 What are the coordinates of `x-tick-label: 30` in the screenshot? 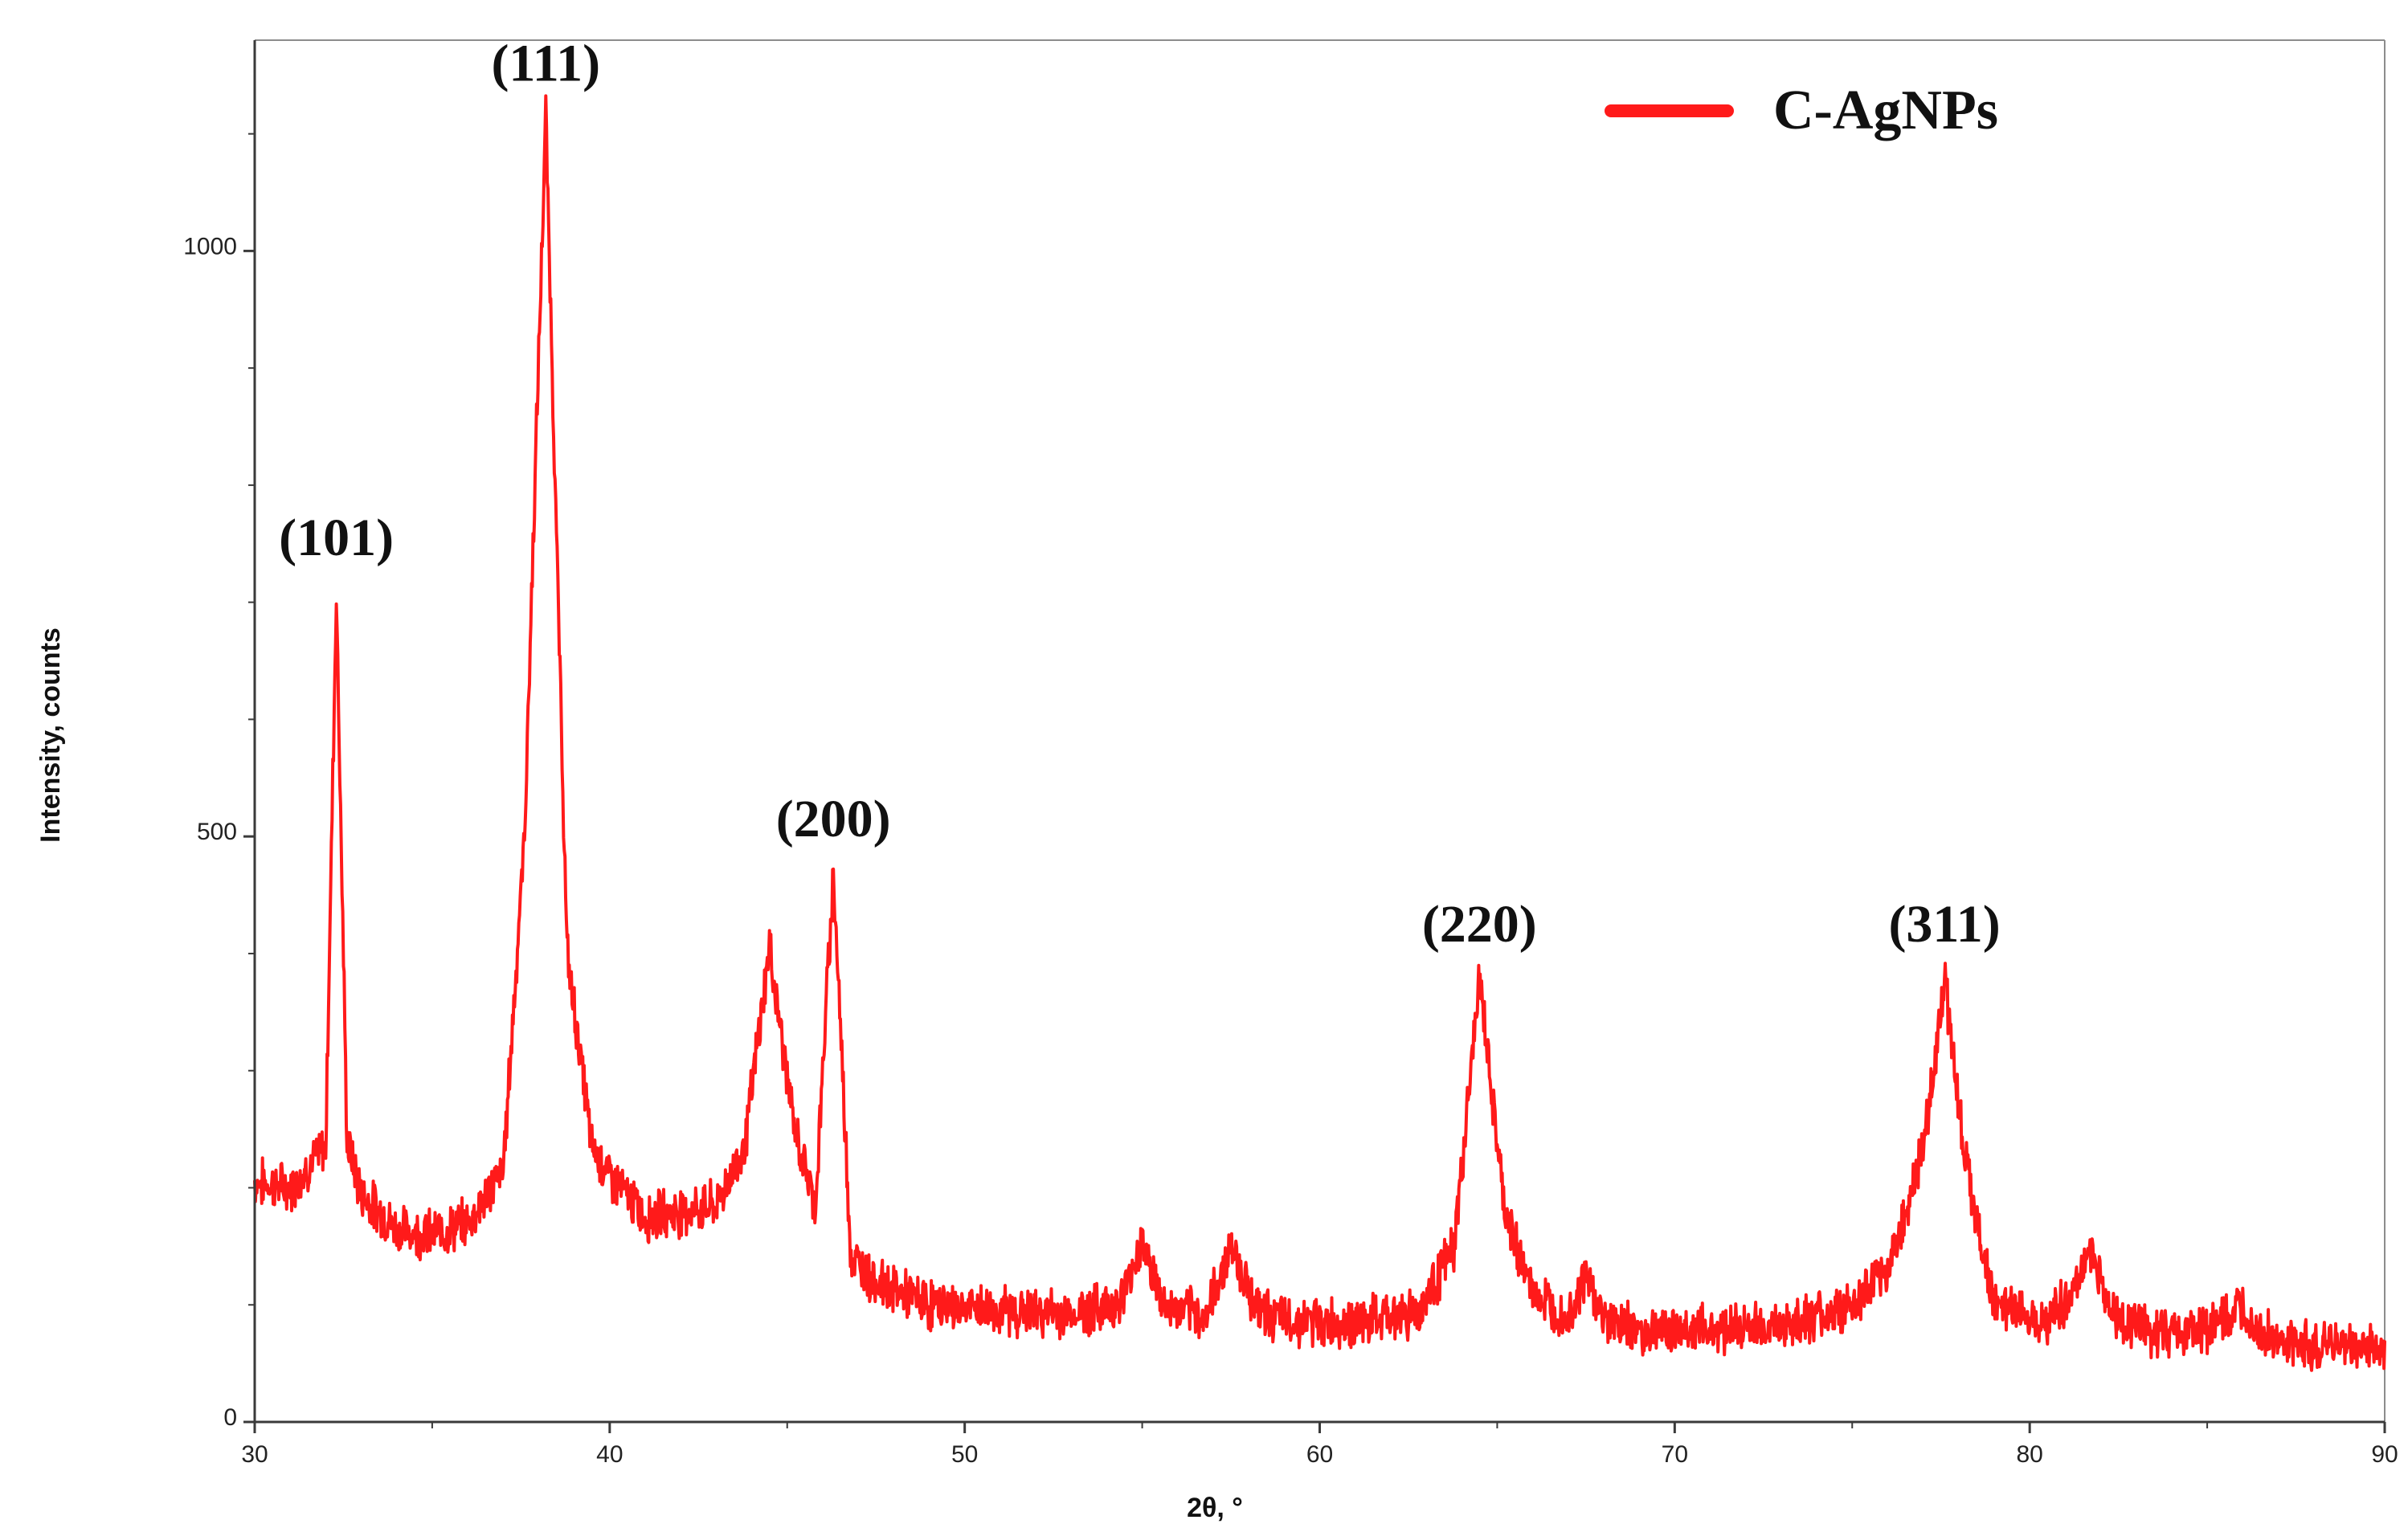 It's located at (254, 1454).